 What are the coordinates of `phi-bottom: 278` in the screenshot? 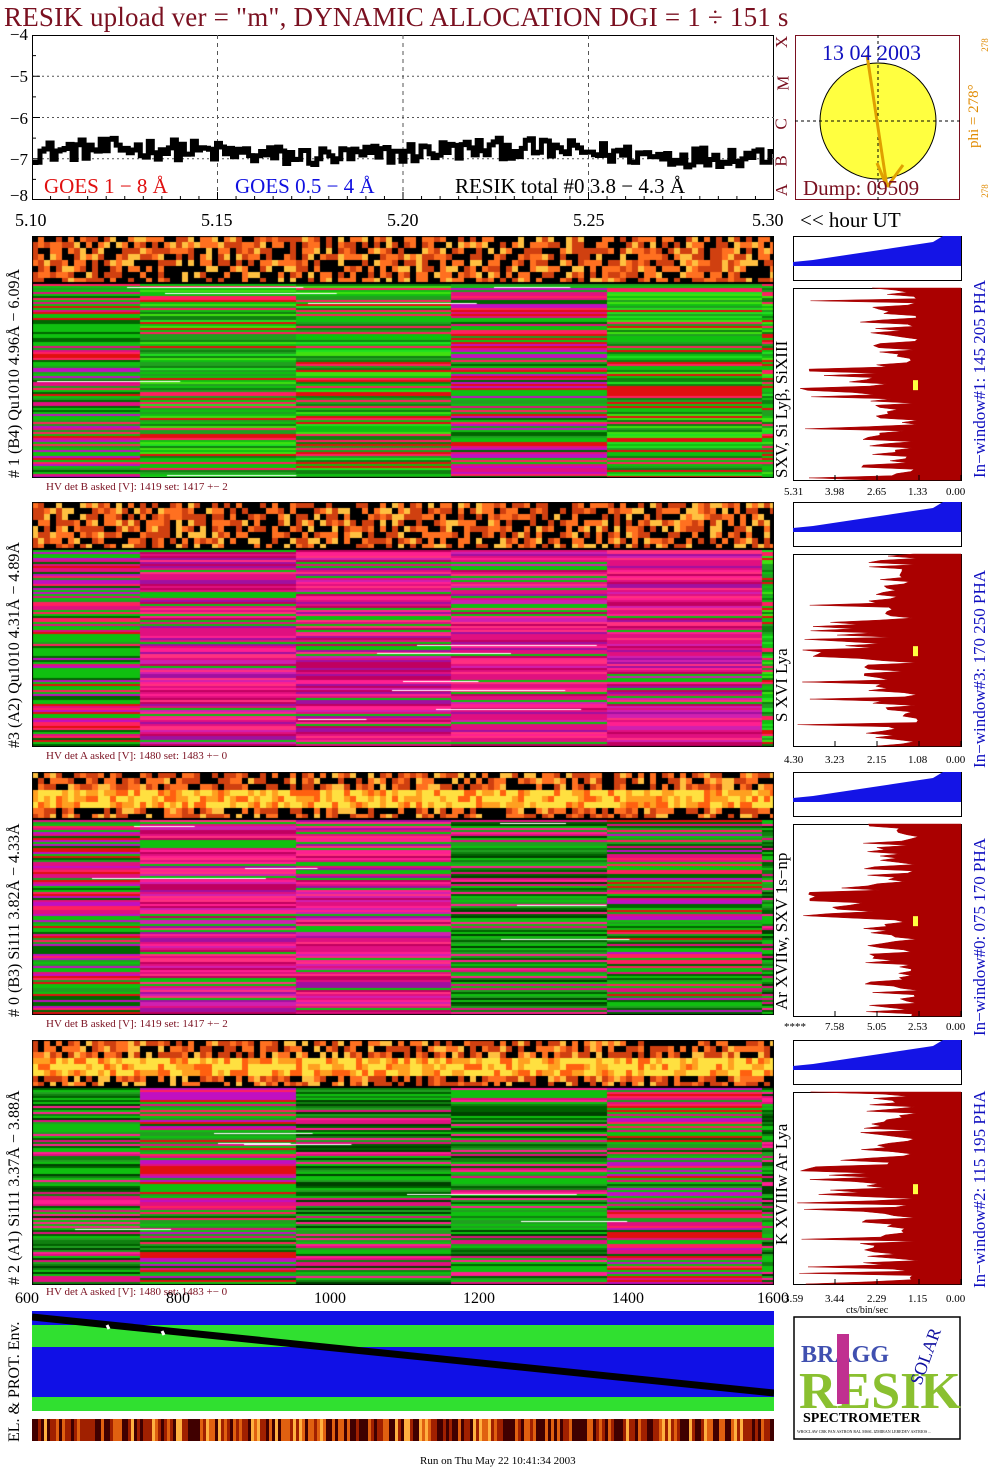 It's located at (984, 191).